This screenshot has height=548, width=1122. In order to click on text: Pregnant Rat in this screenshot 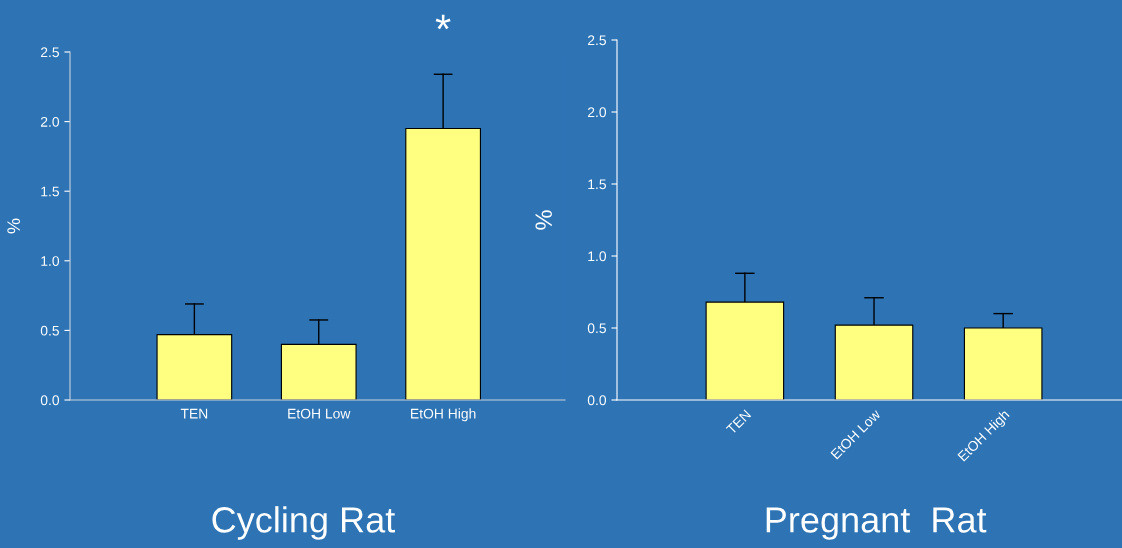, I will do `click(876, 523)`.